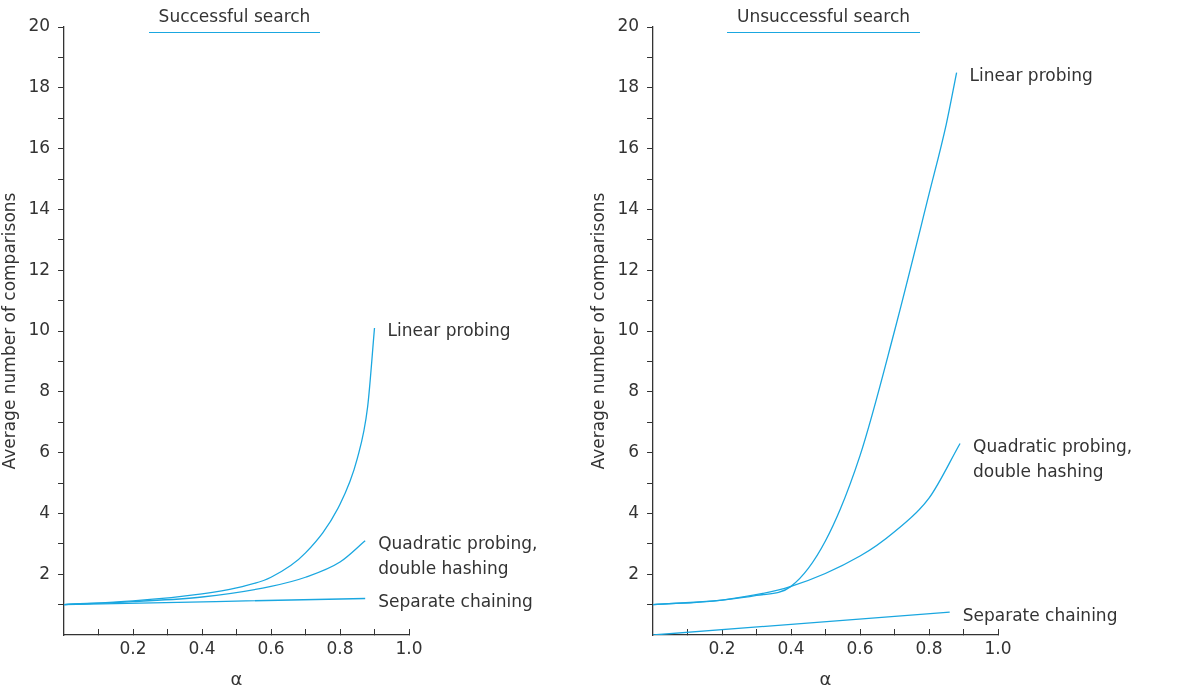 This screenshot has width=1178, height=691. Describe the element at coordinates (823, 19) in the screenshot. I see `chart-title: Unsuccessful search` at that location.